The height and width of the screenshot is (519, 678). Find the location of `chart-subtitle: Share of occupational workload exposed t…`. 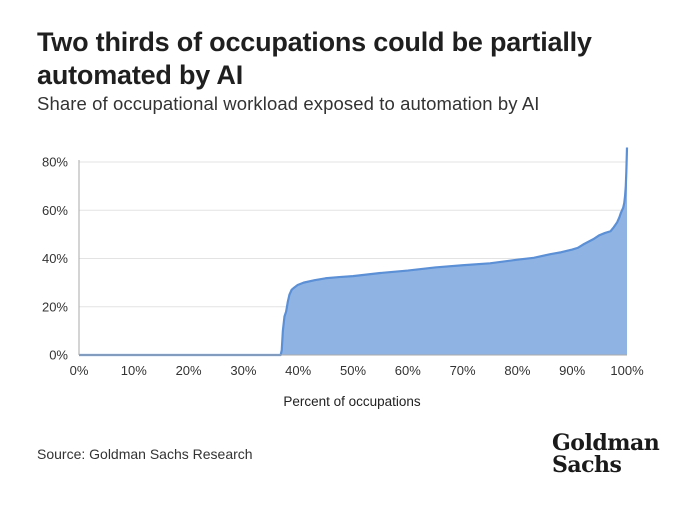

chart-subtitle: Share of occupational workload exposed t… is located at coordinates (288, 103).